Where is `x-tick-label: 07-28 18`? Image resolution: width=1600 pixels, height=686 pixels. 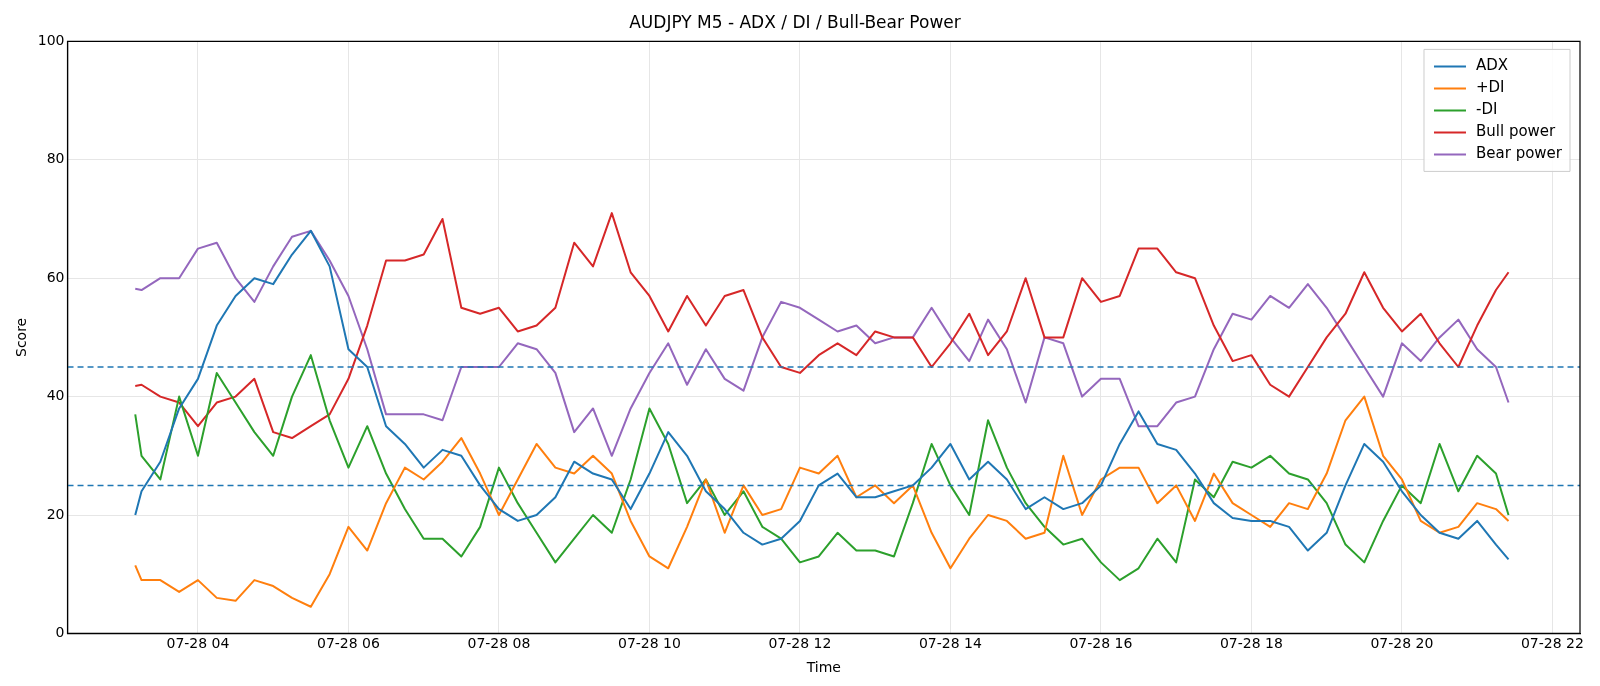
x-tick-label: 07-28 18 is located at coordinates (1251, 643).